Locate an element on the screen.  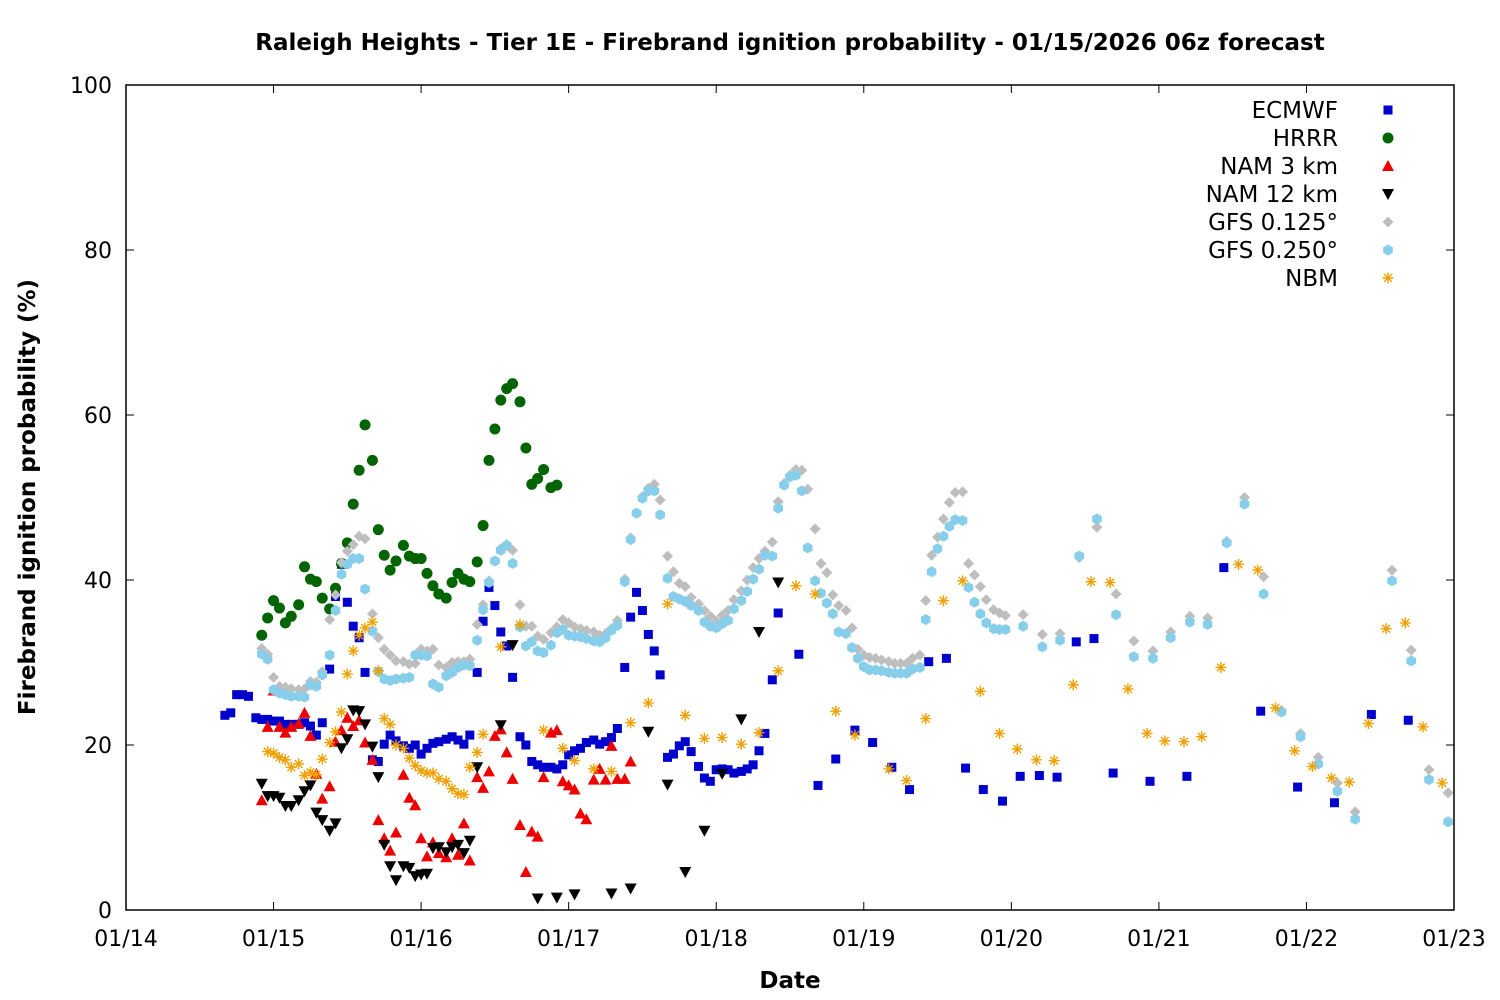
series-hrrr is located at coordinates (409, 509).